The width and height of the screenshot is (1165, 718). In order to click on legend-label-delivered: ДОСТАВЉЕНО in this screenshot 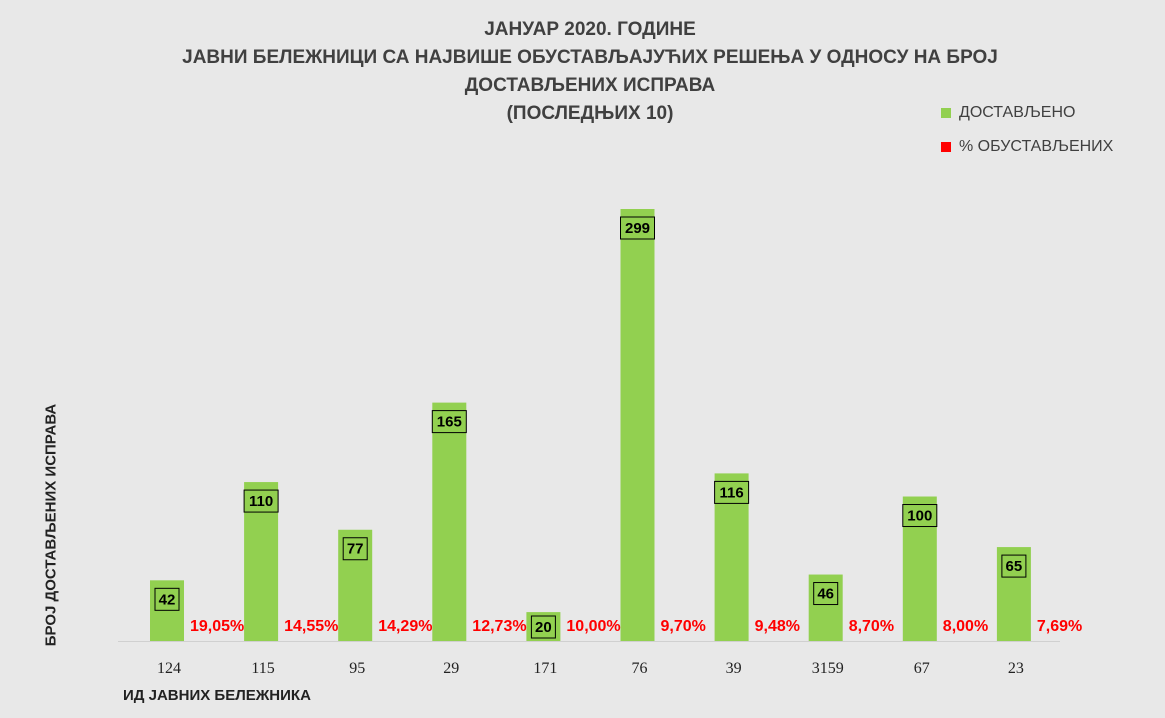, I will do `click(1017, 112)`.